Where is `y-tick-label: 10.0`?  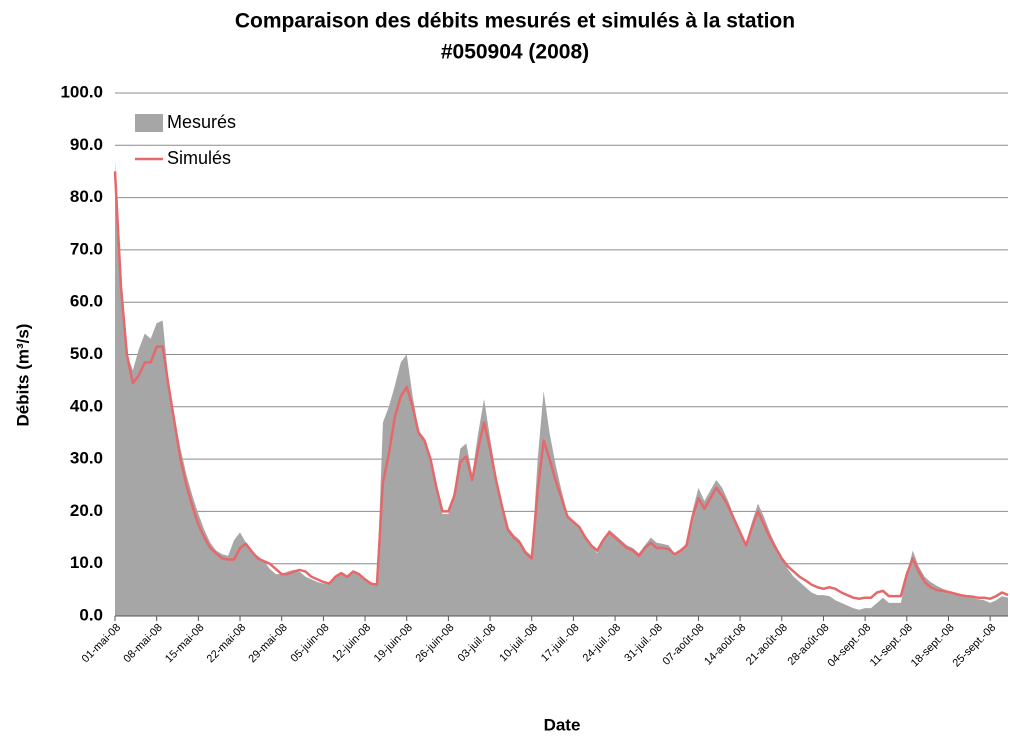 y-tick-label: 10.0 is located at coordinates (86, 562).